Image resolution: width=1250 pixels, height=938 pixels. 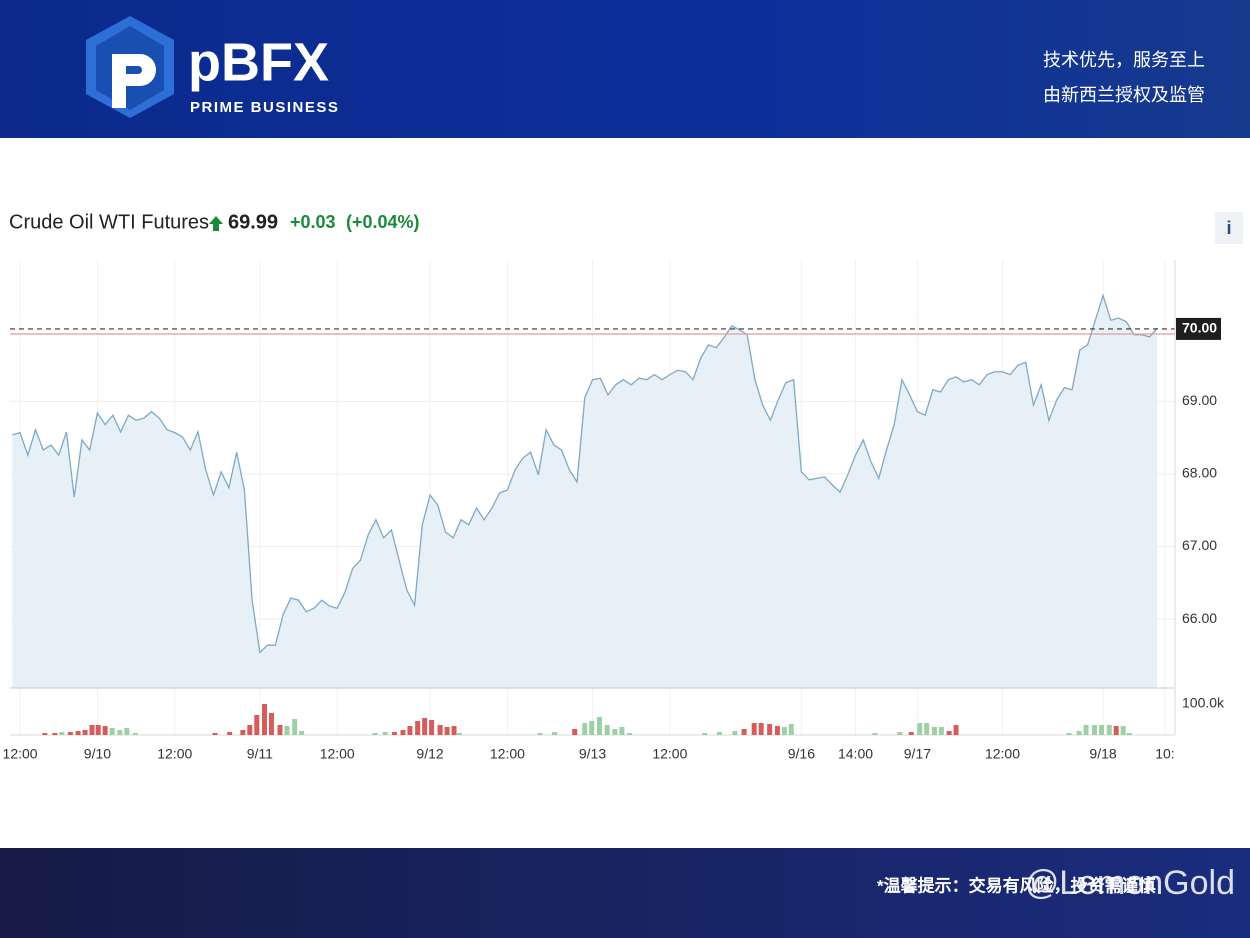 I want to click on footer-notice: *温馨提示：交易有风险，投资需谨慎, so click(x=1016, y=885).